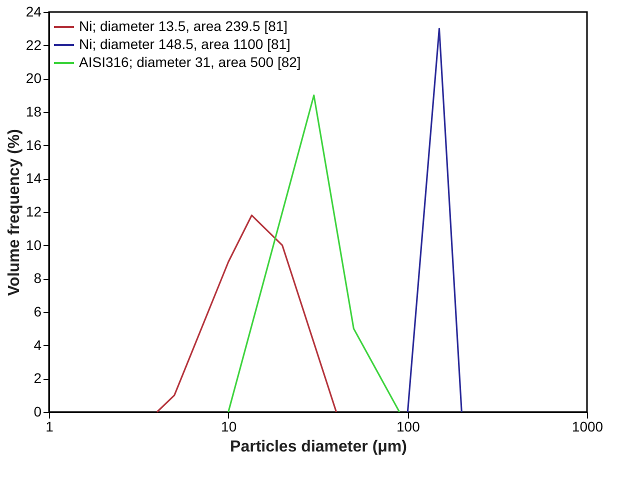 Image resolution: width=631 pixels, height=478 pixels. I want to click on y-tick-label: 18, so click(34, 112).